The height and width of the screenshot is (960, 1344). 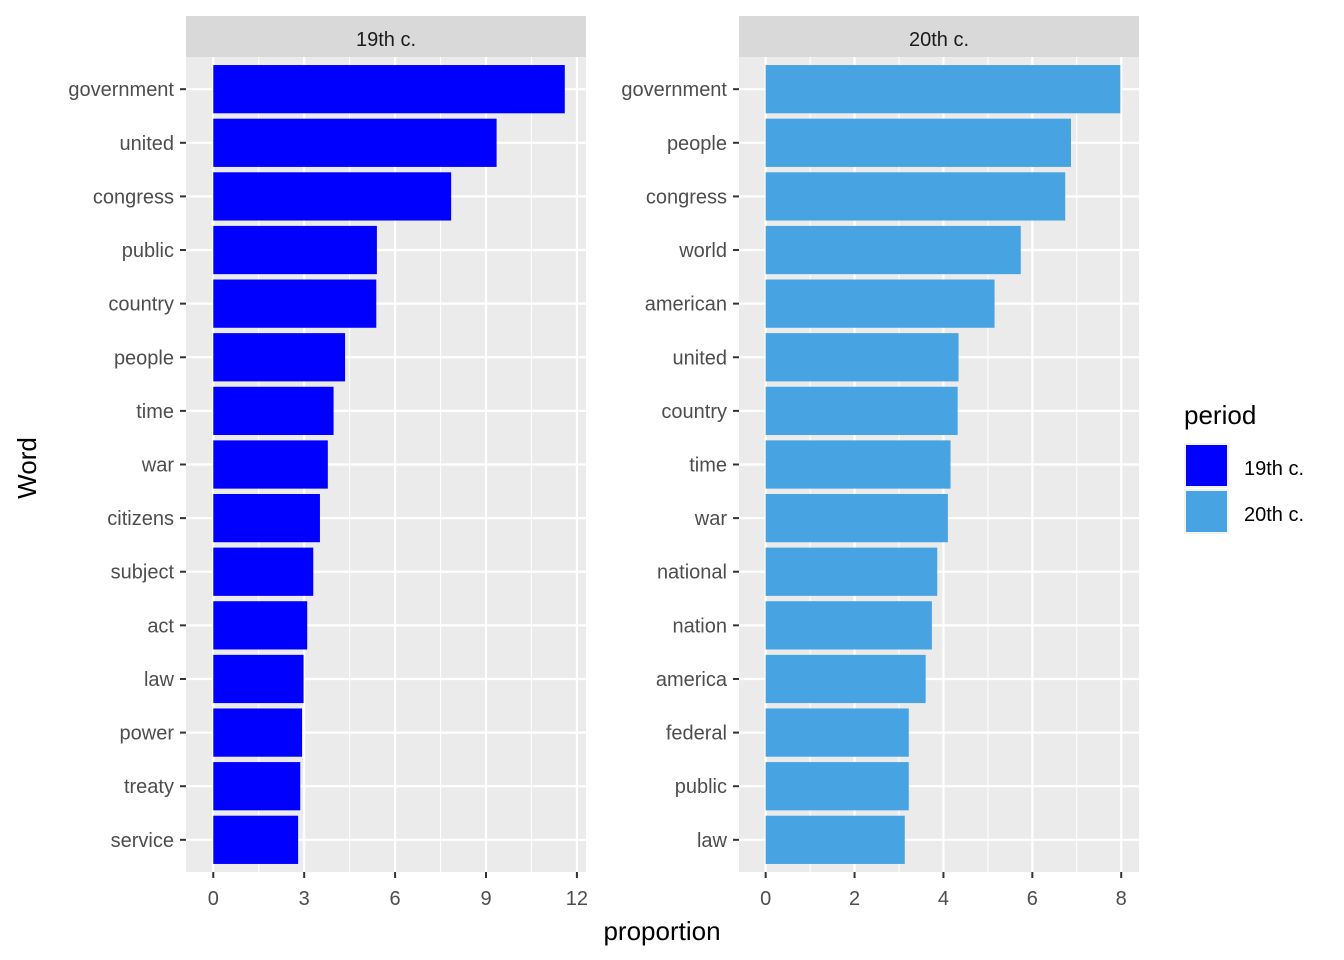 I want to click on bar-act, so click(x=260, y=625).